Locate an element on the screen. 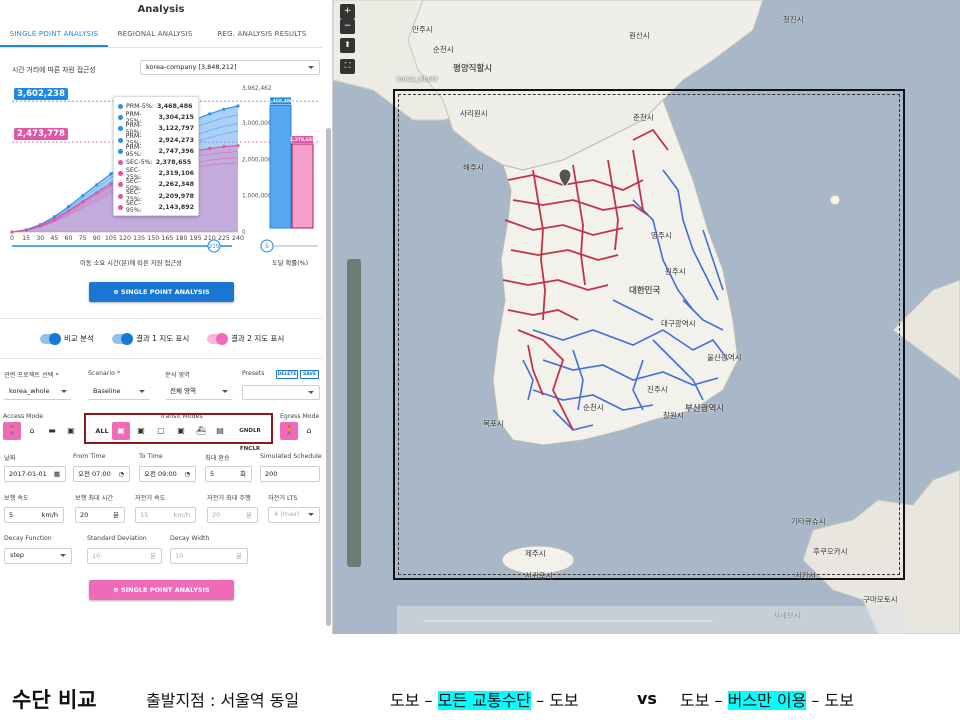  tooltip-label: SEC-75%: is located at coordinates (133, 196).